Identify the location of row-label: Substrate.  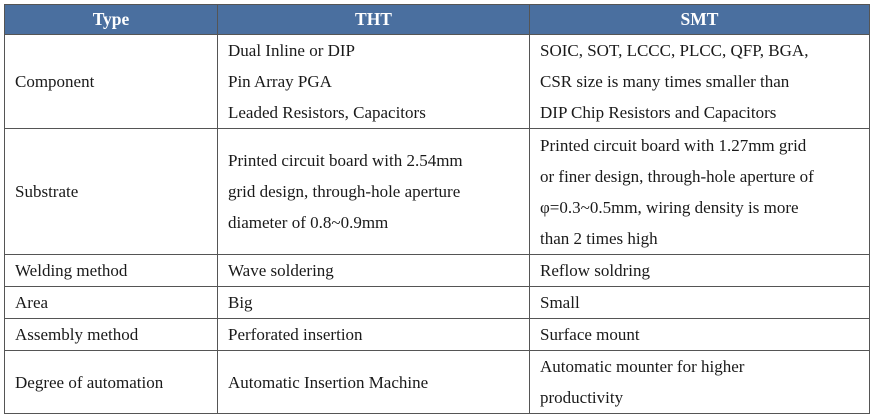
(111, 191).